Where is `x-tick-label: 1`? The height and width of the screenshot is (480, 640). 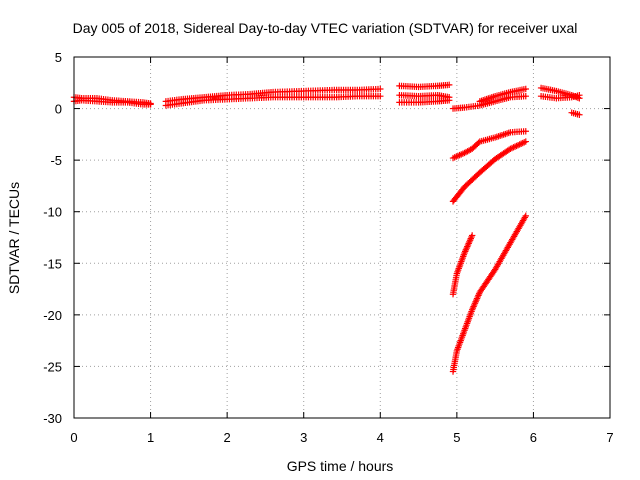
x-tick-label: 1 is located at coordinates (150, 437).